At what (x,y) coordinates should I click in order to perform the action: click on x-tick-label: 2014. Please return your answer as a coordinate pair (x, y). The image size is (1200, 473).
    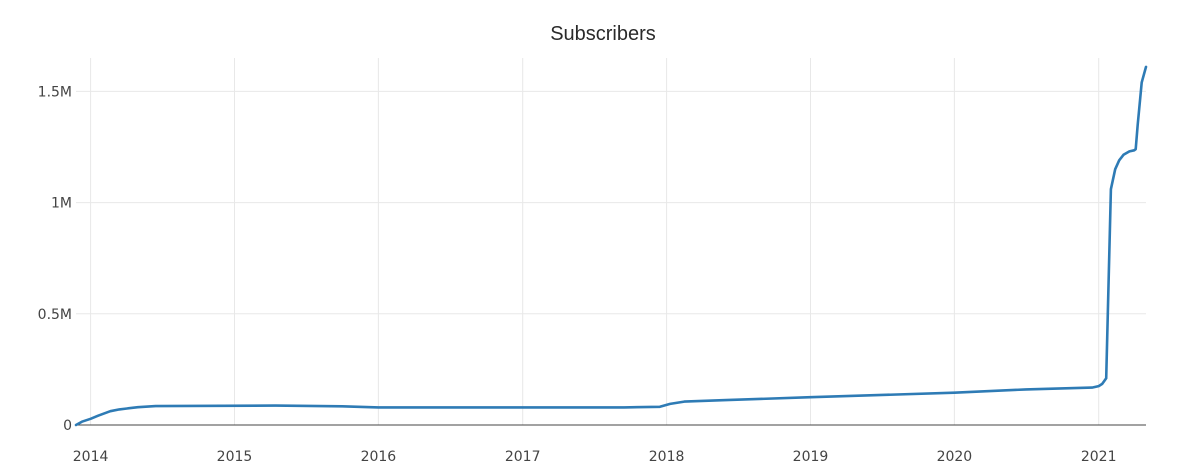
    Looking at the image, I should click on (91, 457).